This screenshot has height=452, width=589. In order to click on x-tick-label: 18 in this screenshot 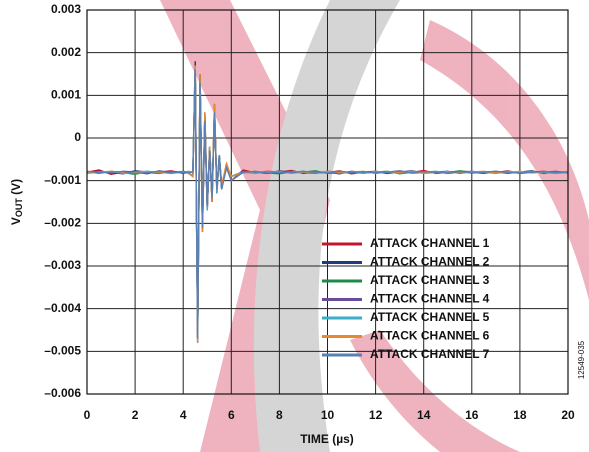, I will do `click(520, 415)`.